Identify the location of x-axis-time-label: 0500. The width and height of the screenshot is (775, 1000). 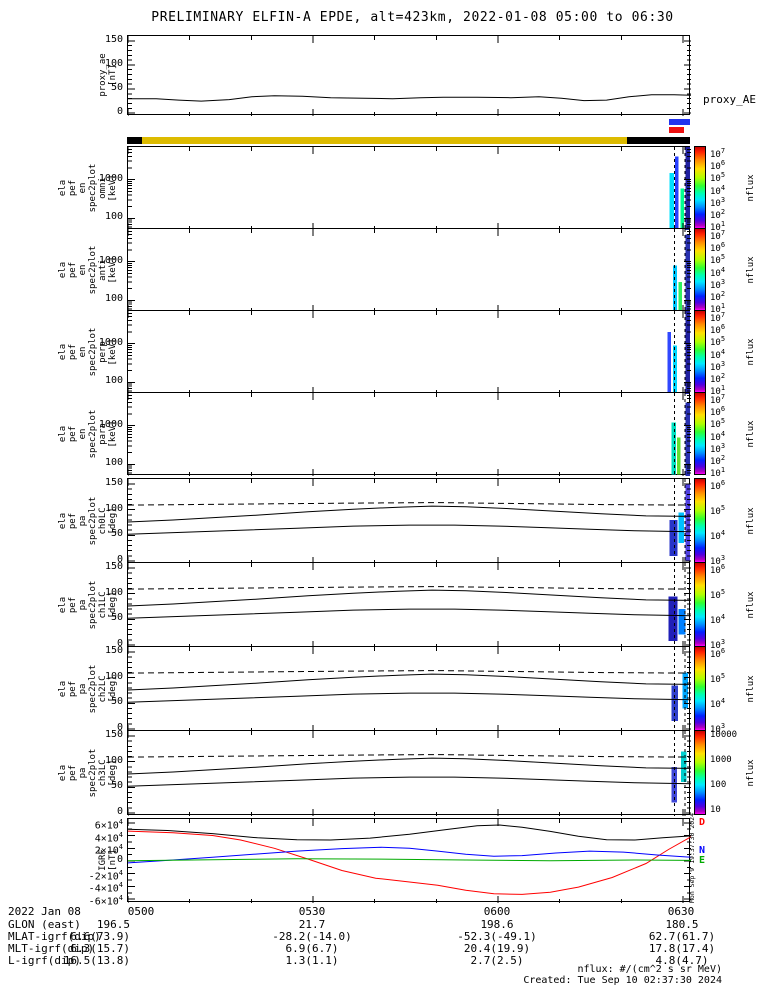
(141, 911).